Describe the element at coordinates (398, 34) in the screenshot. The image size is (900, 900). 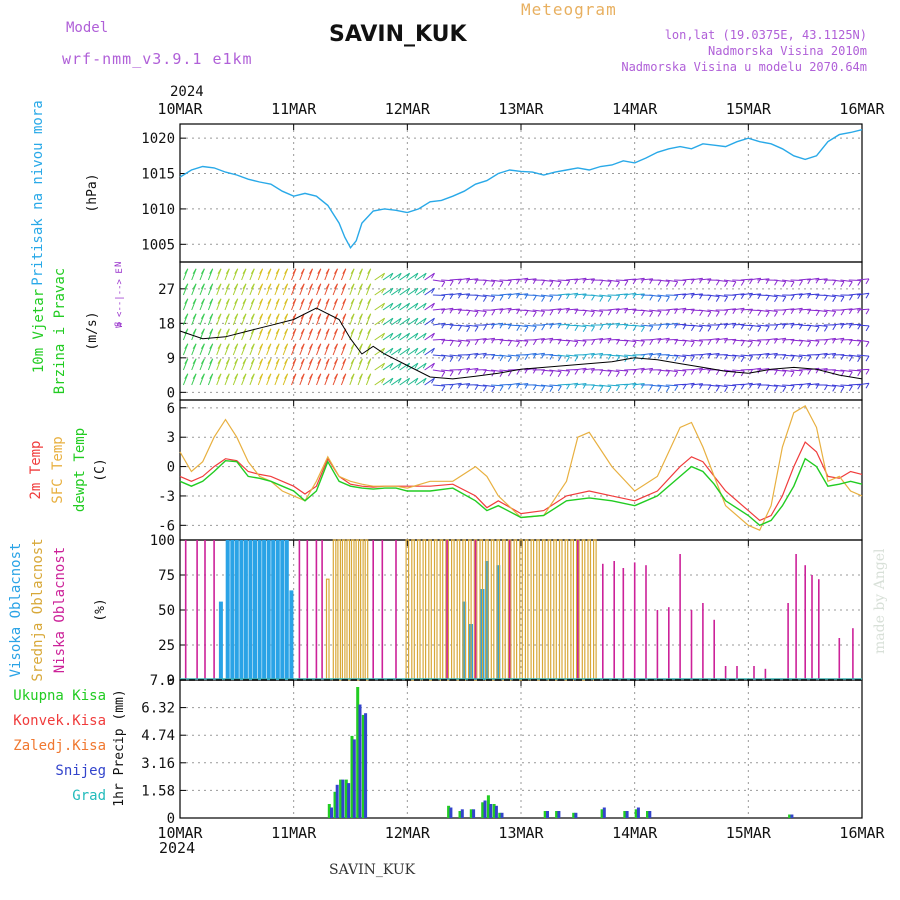
I see `station-title: SAVIN_KUK` at that location.